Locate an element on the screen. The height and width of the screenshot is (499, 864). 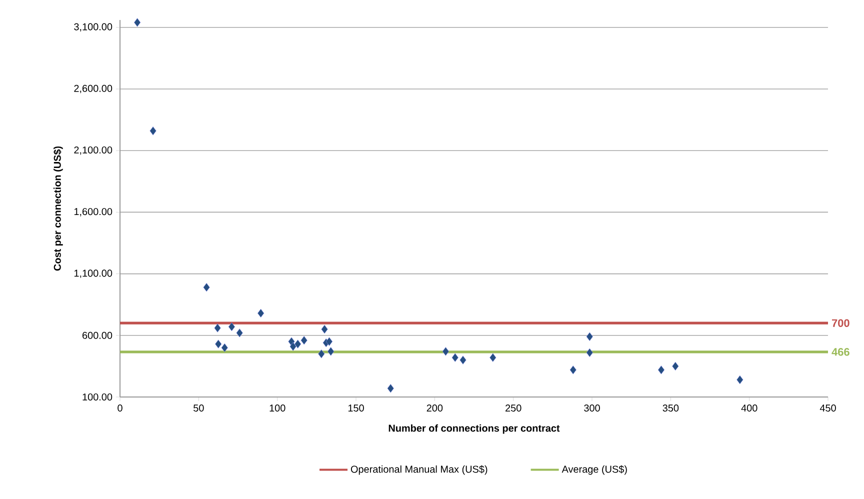
x-axis-title: Number of connections per contract is located at coordinates (474, 429).